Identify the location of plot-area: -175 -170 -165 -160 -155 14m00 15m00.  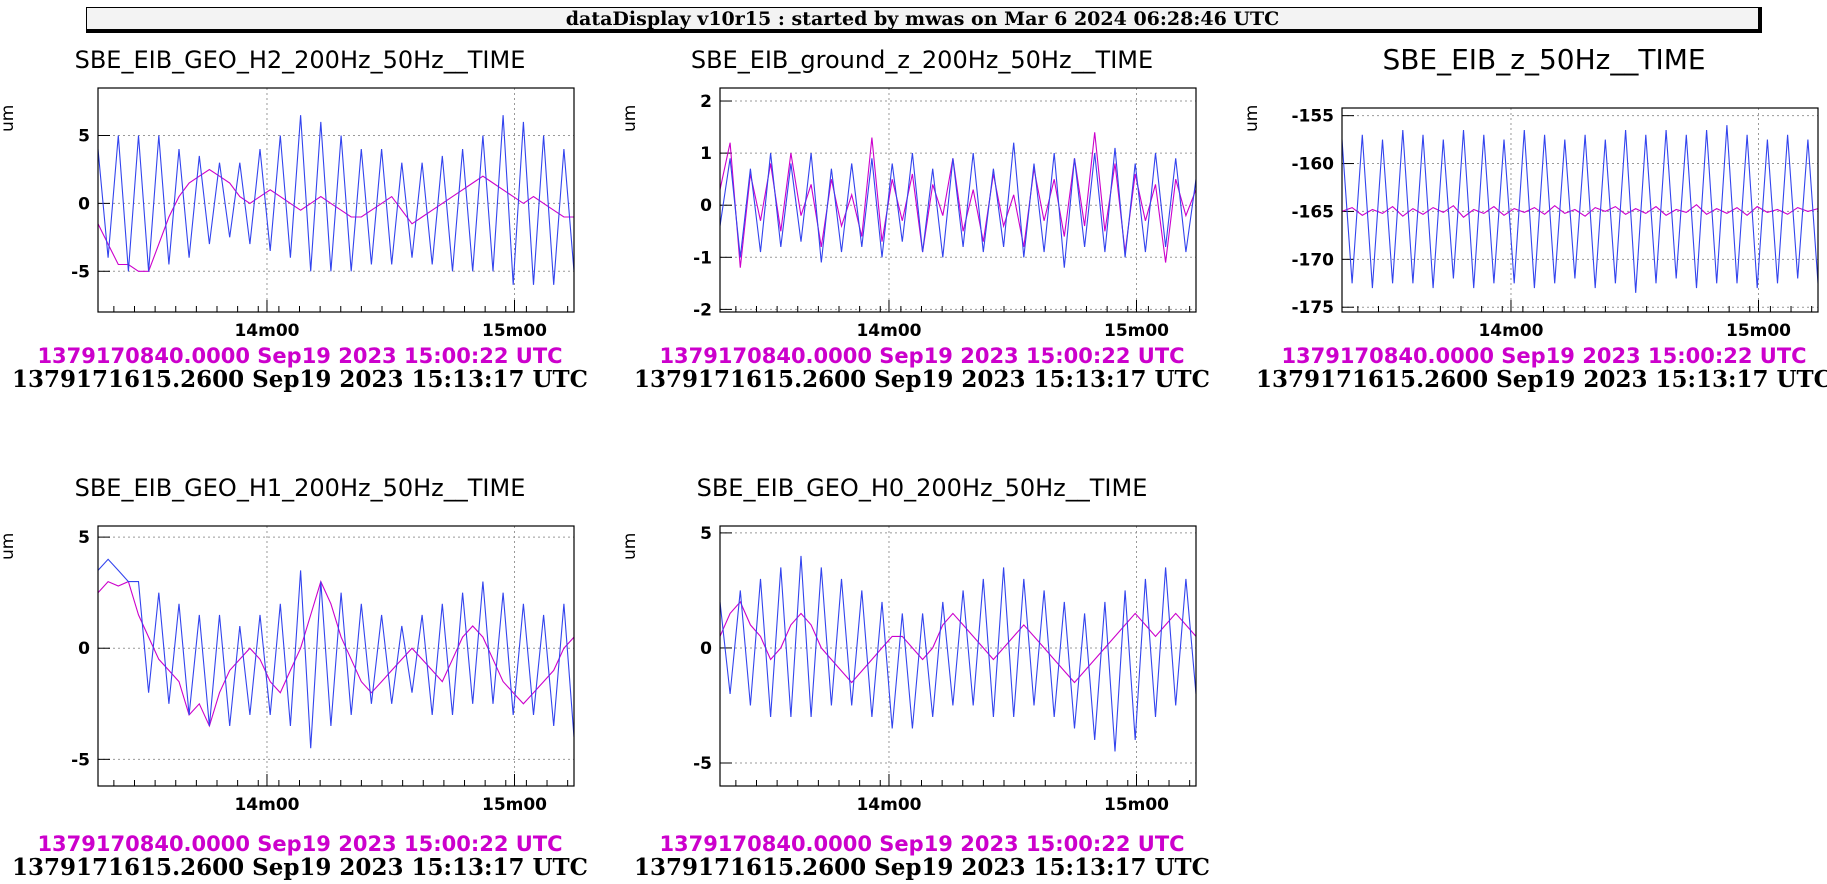
(1535, 196).